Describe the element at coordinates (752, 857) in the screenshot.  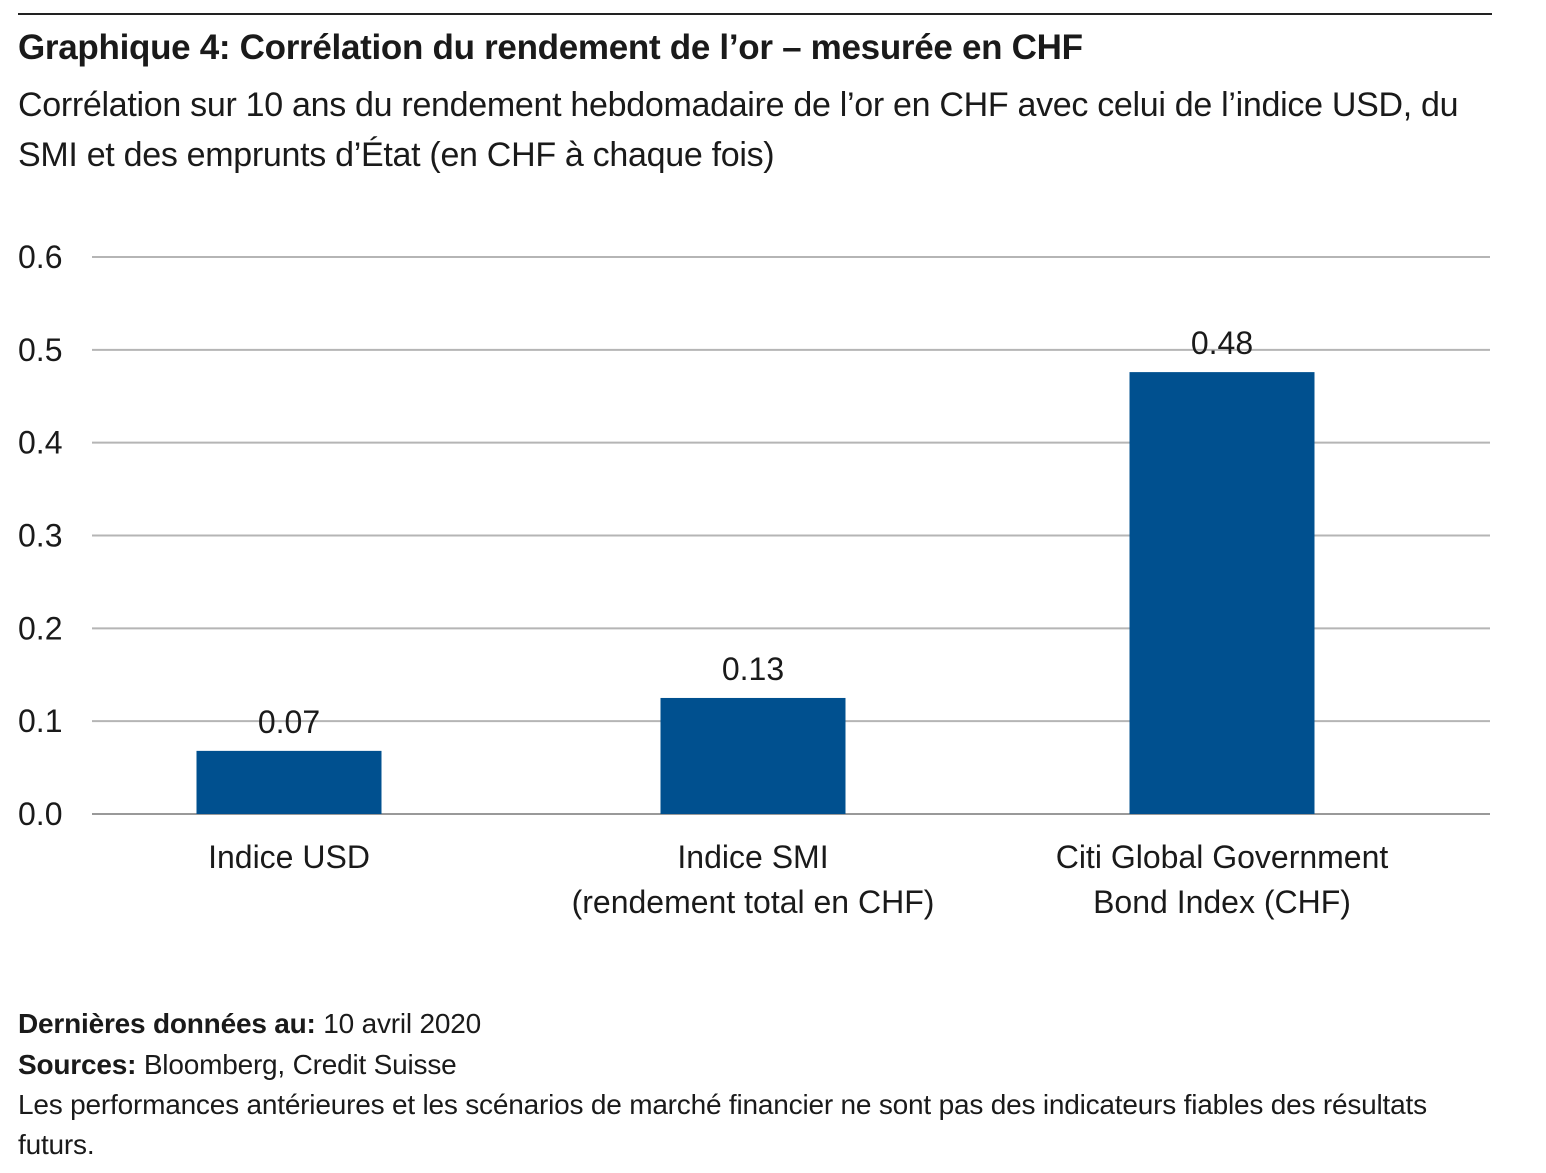
I see `x-category-label: Indice SMI` at that location.